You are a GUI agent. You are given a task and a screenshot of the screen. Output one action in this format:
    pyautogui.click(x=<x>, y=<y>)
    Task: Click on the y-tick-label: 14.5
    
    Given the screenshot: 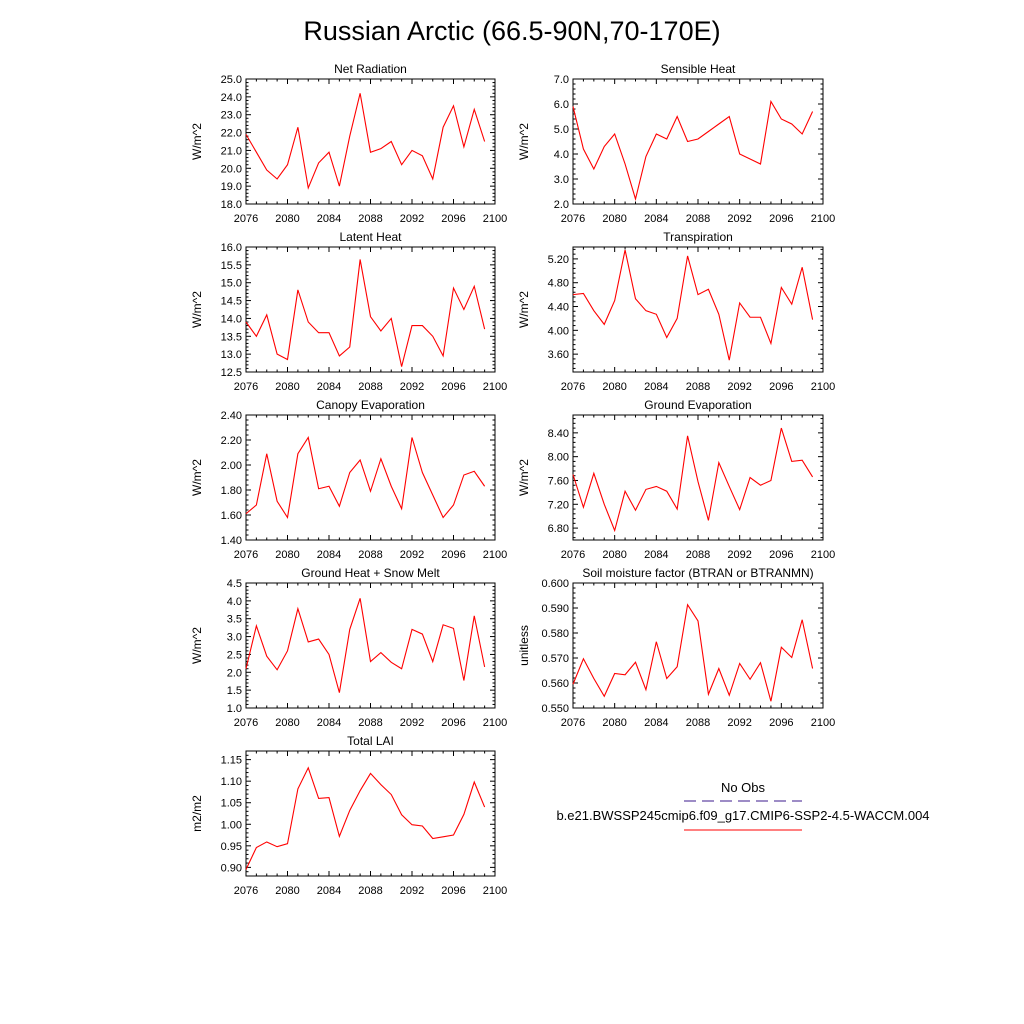 What is the action you would take?
    pyautogui.click(x=231, y=302)
    